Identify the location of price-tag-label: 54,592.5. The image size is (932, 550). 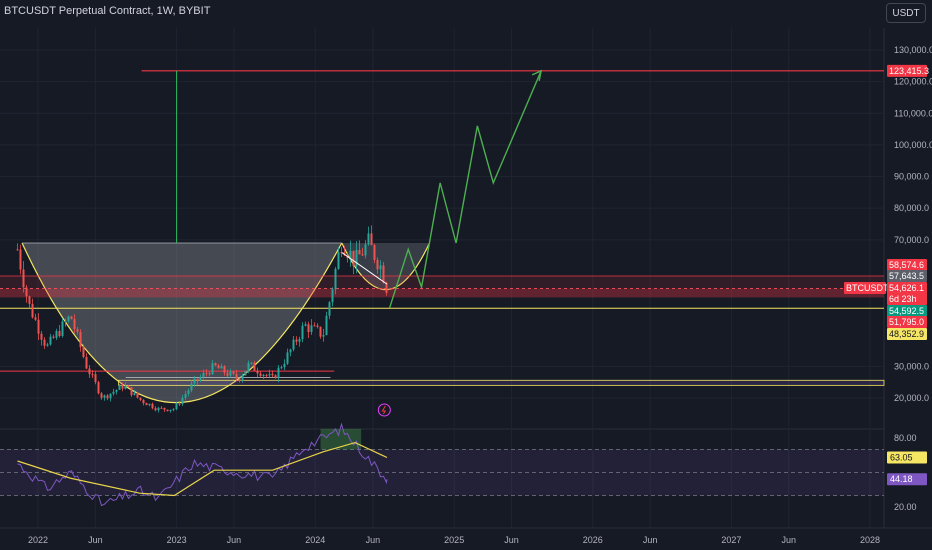
(906, 311).